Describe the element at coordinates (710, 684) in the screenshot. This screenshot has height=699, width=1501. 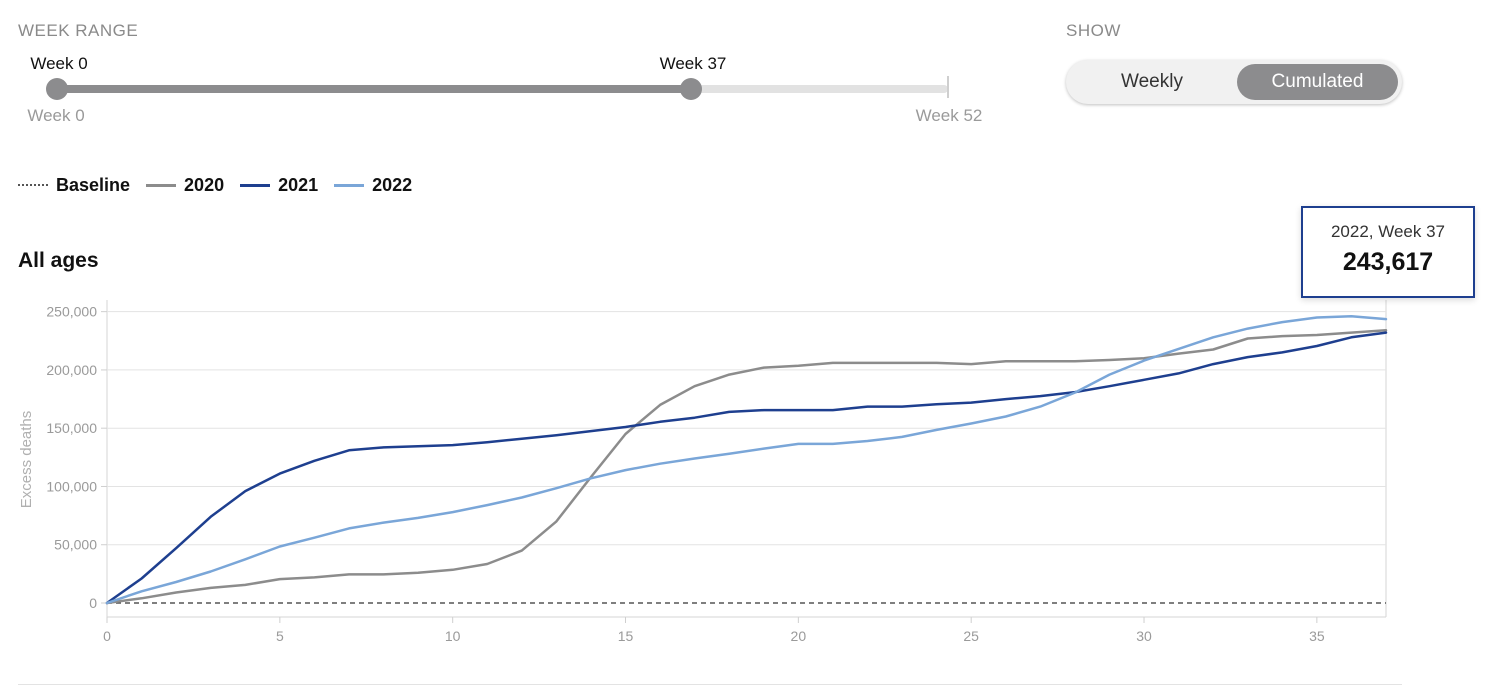
I see `bottom-divider` at that location.